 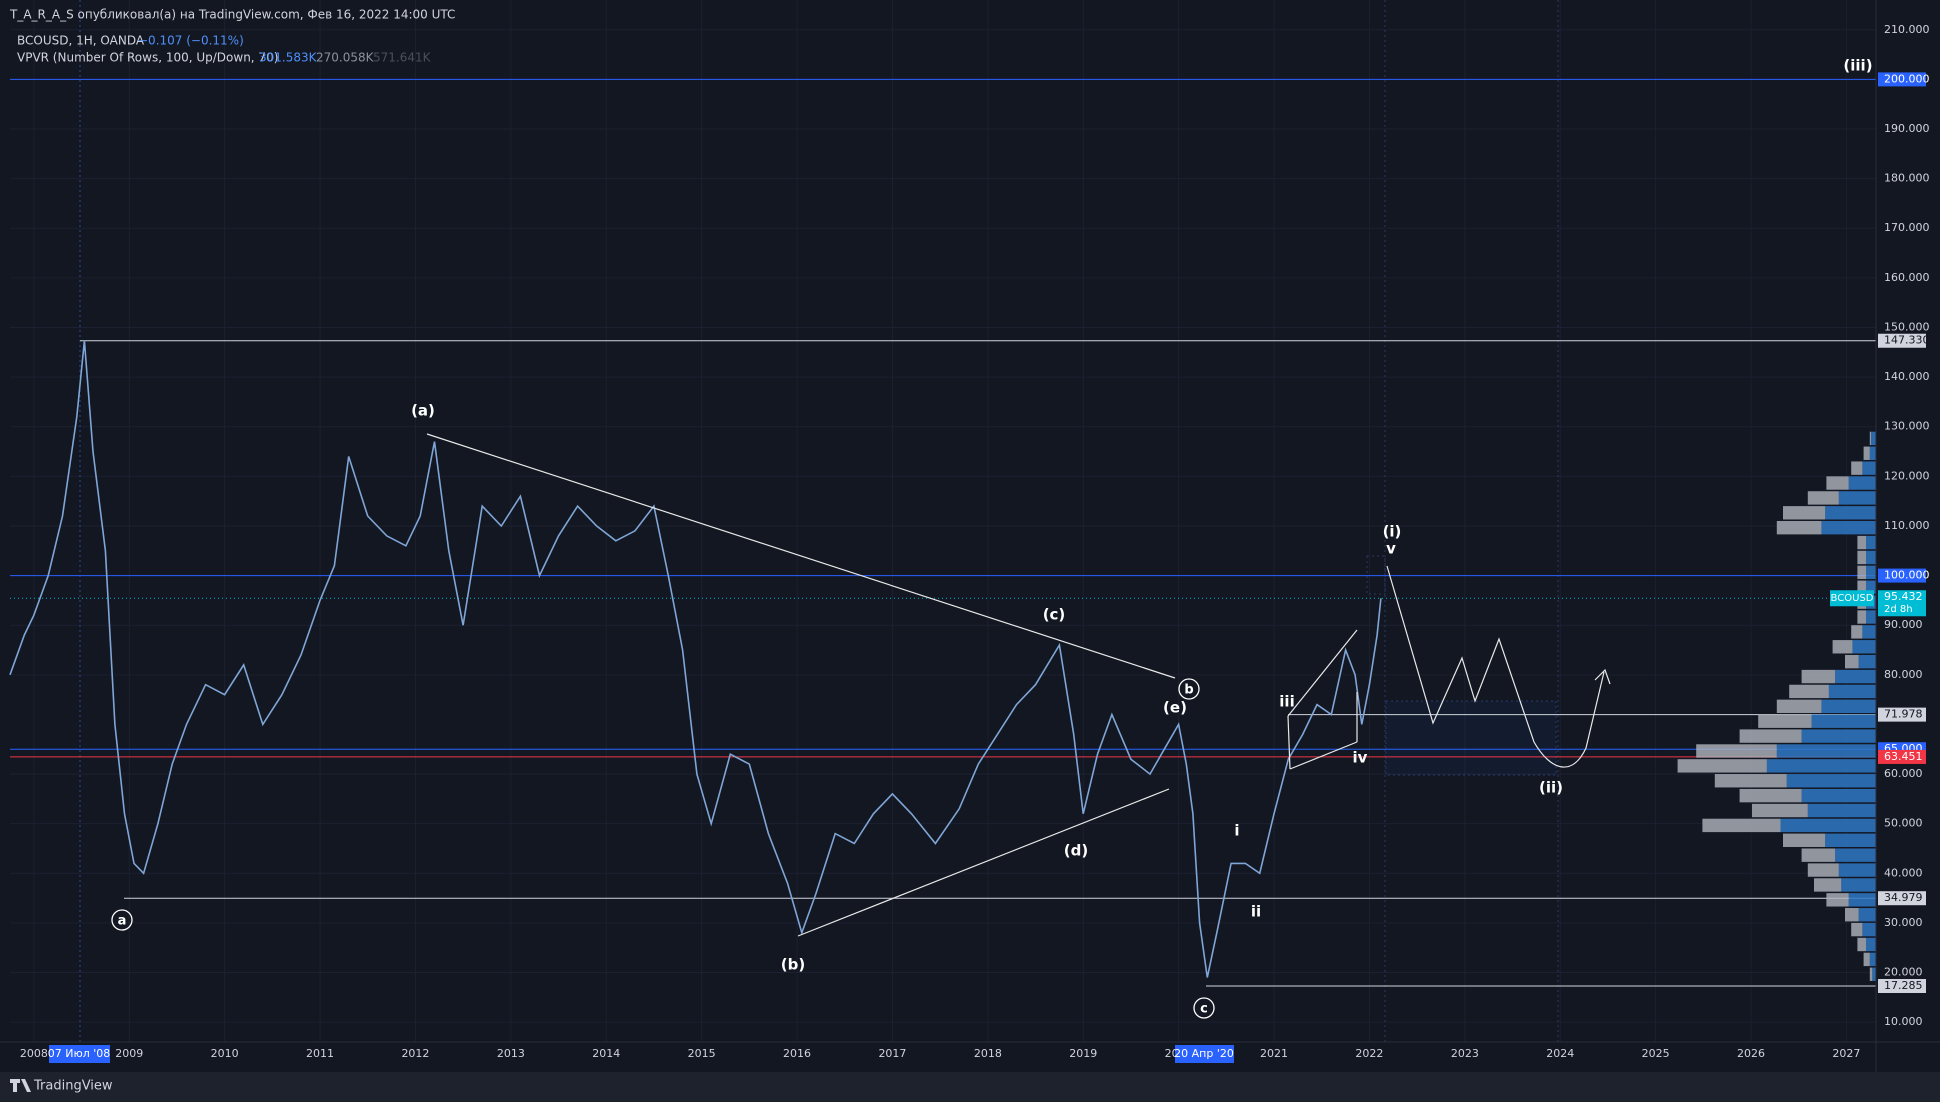 I want to click on y-tick-label: 130.000, so click(x=1907, y=426).